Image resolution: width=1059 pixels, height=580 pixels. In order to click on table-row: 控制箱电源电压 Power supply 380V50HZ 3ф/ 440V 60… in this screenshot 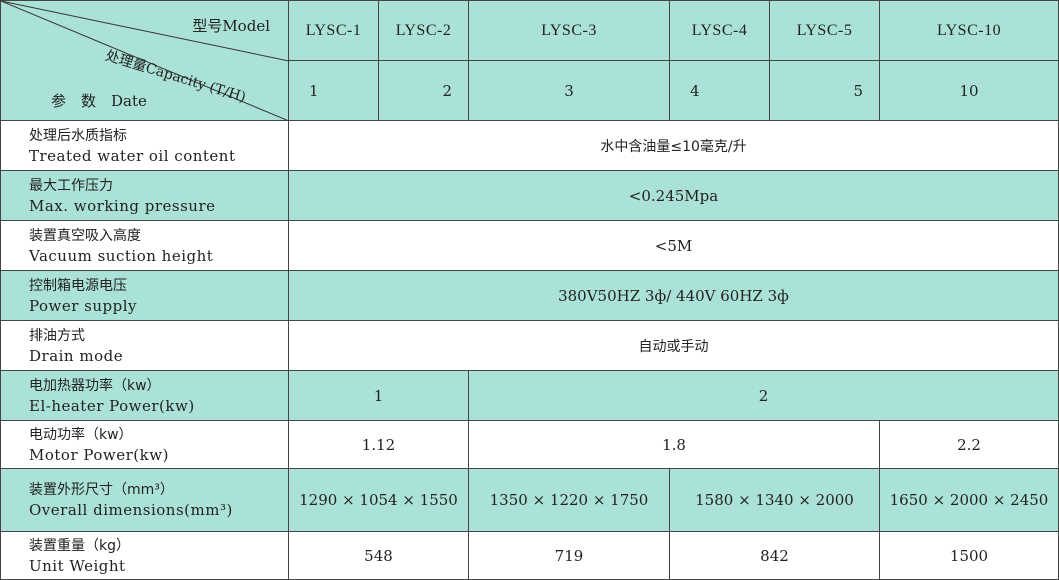, I will do `click(529, 295)`.